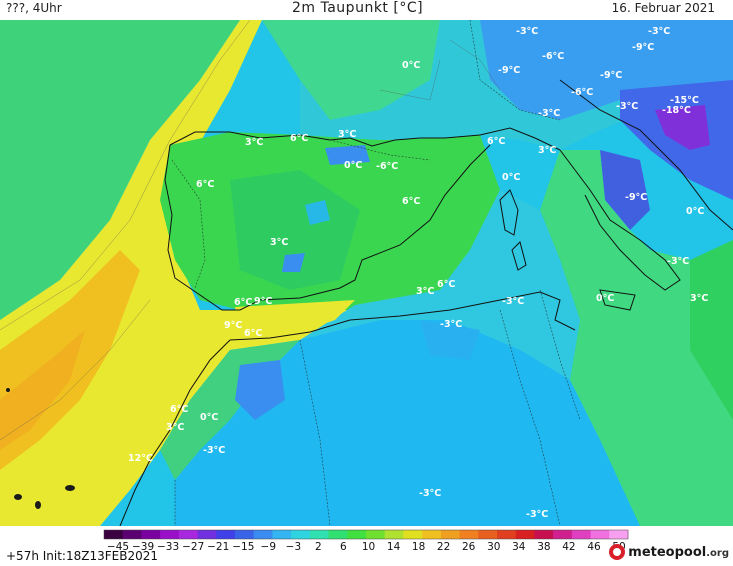  What do you see at coordinates (717, 553) in the screenshot?
I see `logo-suffix: .org` at bounding box center [717, 553].